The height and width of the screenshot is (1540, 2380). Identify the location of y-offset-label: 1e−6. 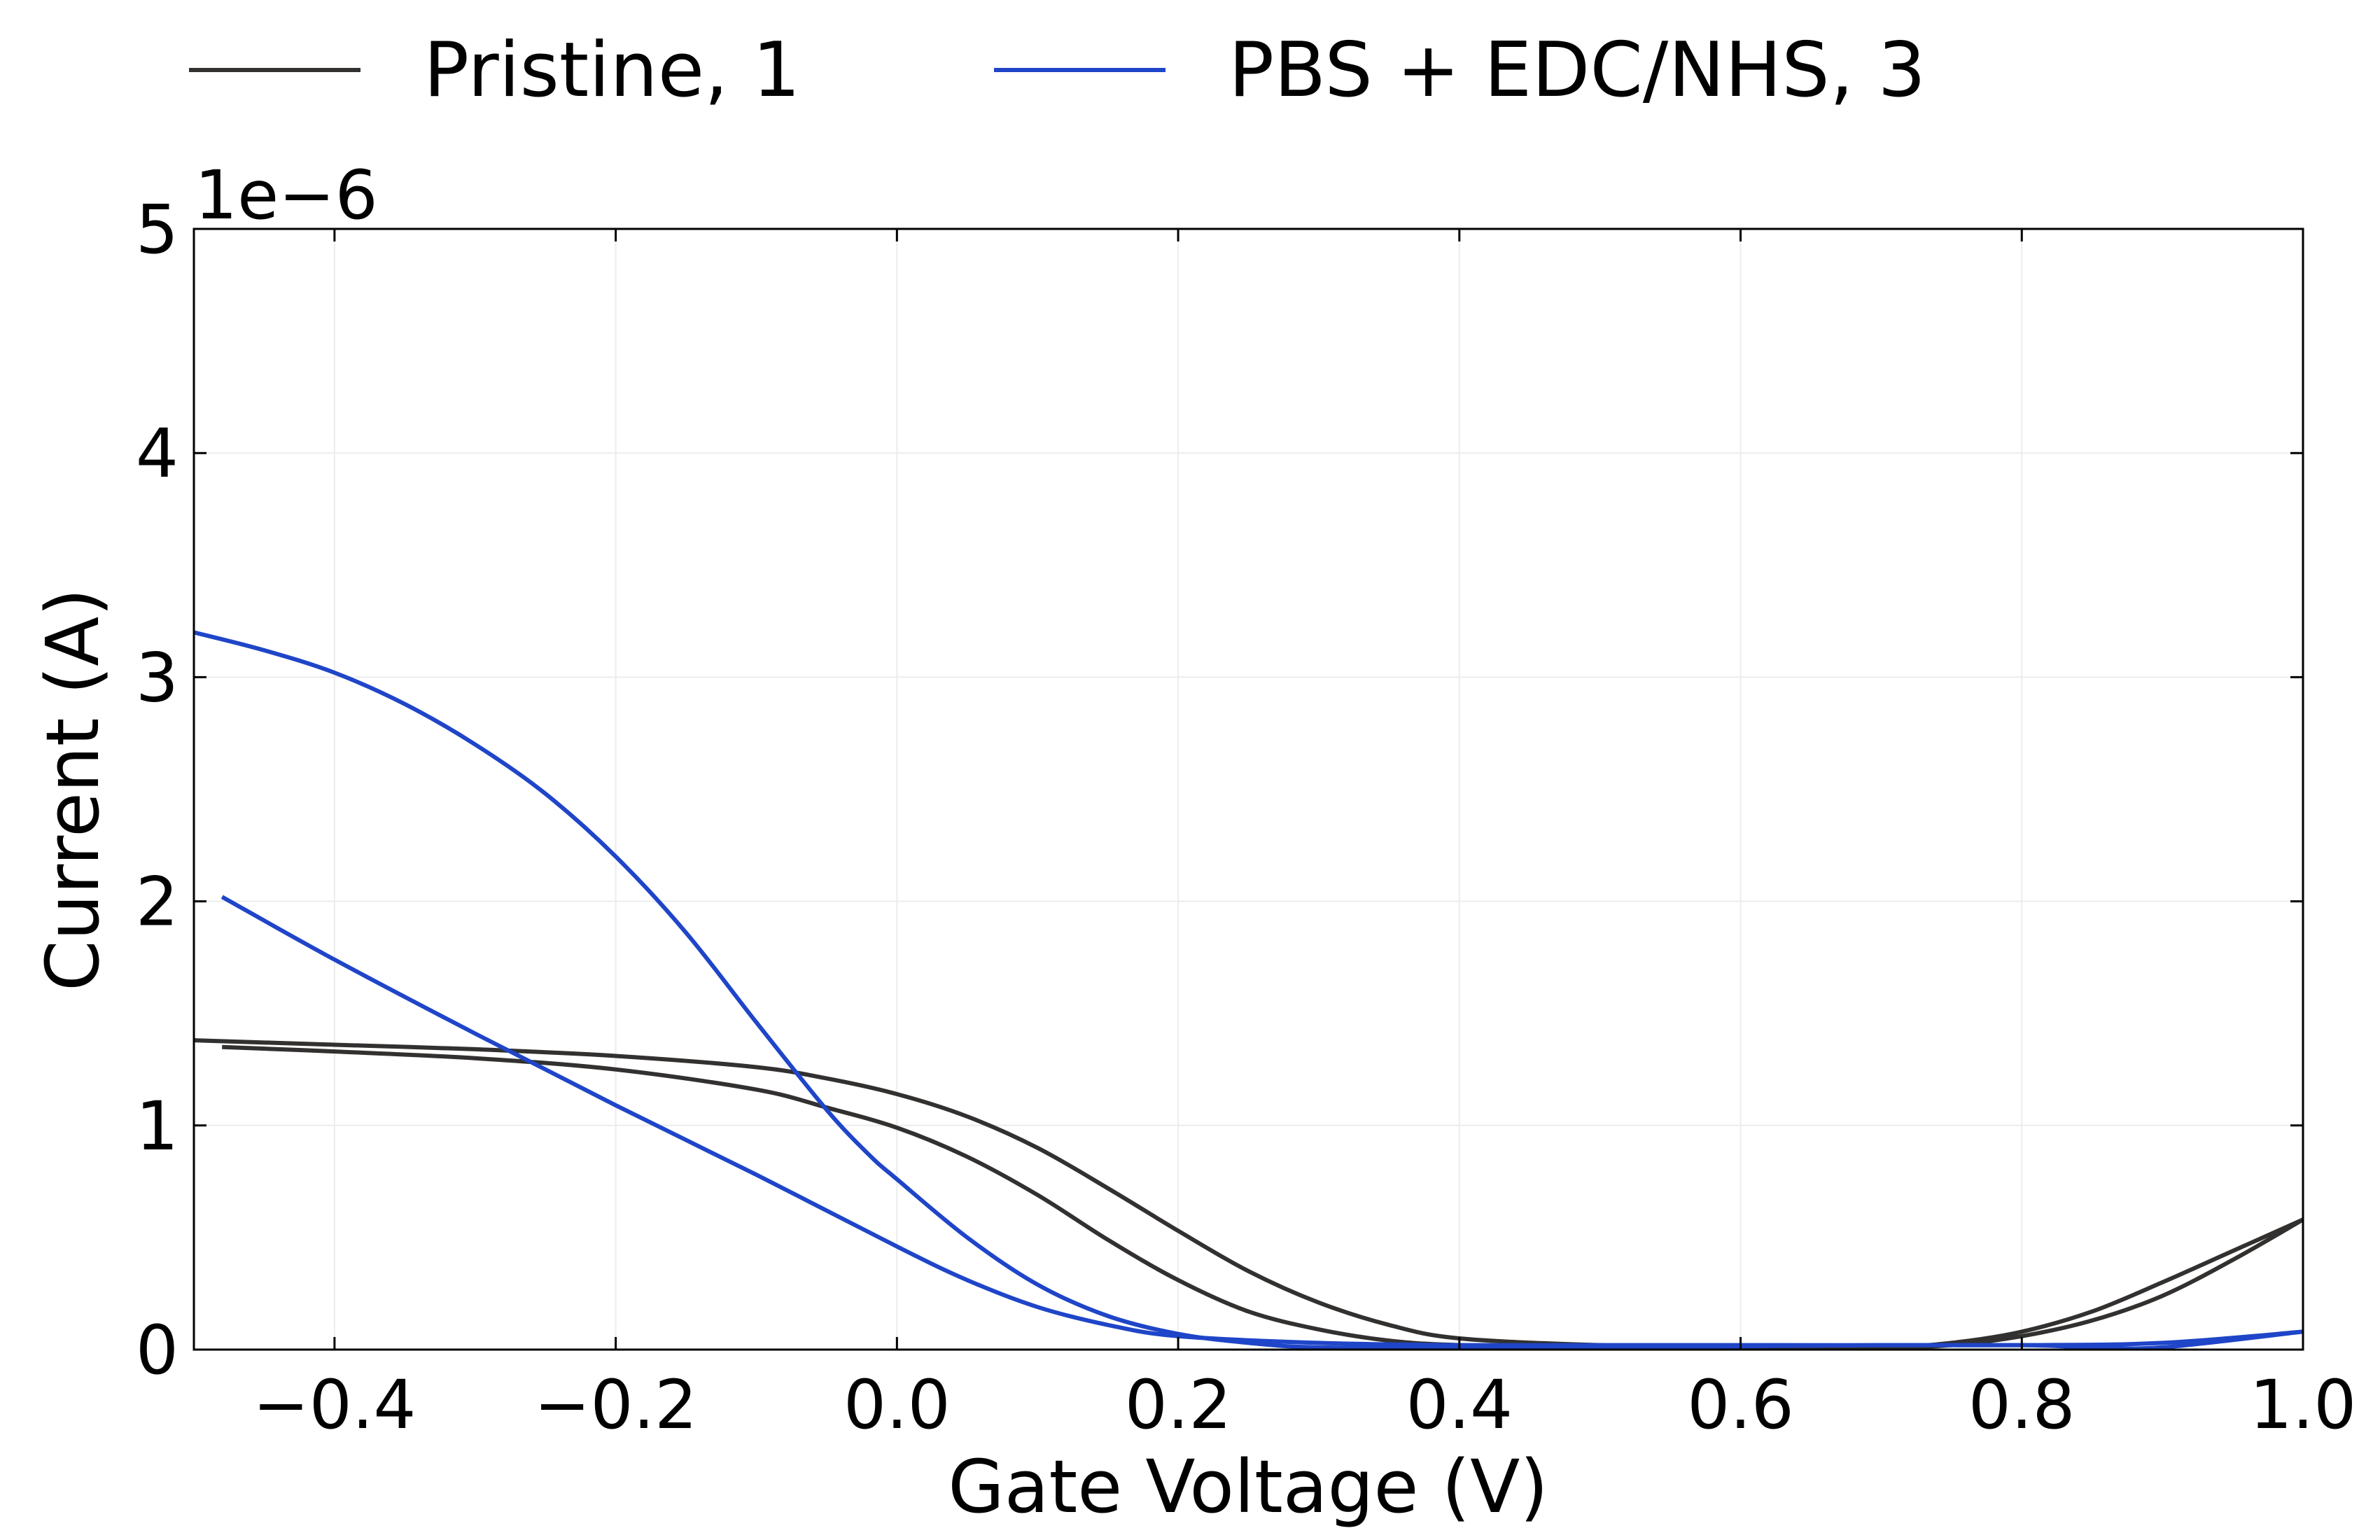
(286, 195).